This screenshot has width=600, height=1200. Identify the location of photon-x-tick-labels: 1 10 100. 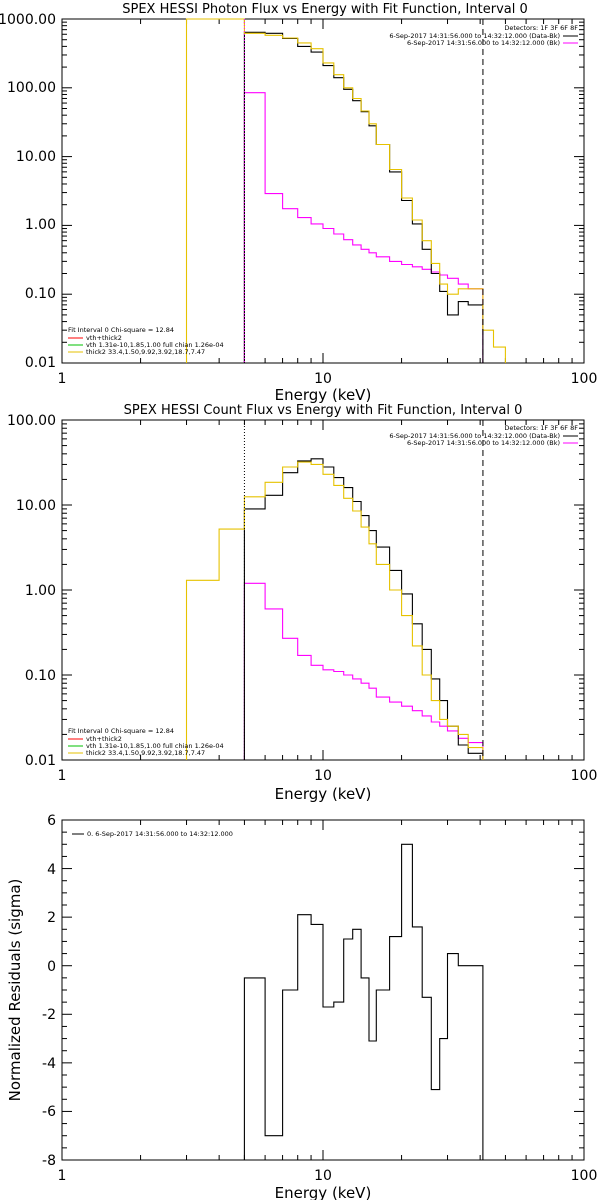
(328, 379).